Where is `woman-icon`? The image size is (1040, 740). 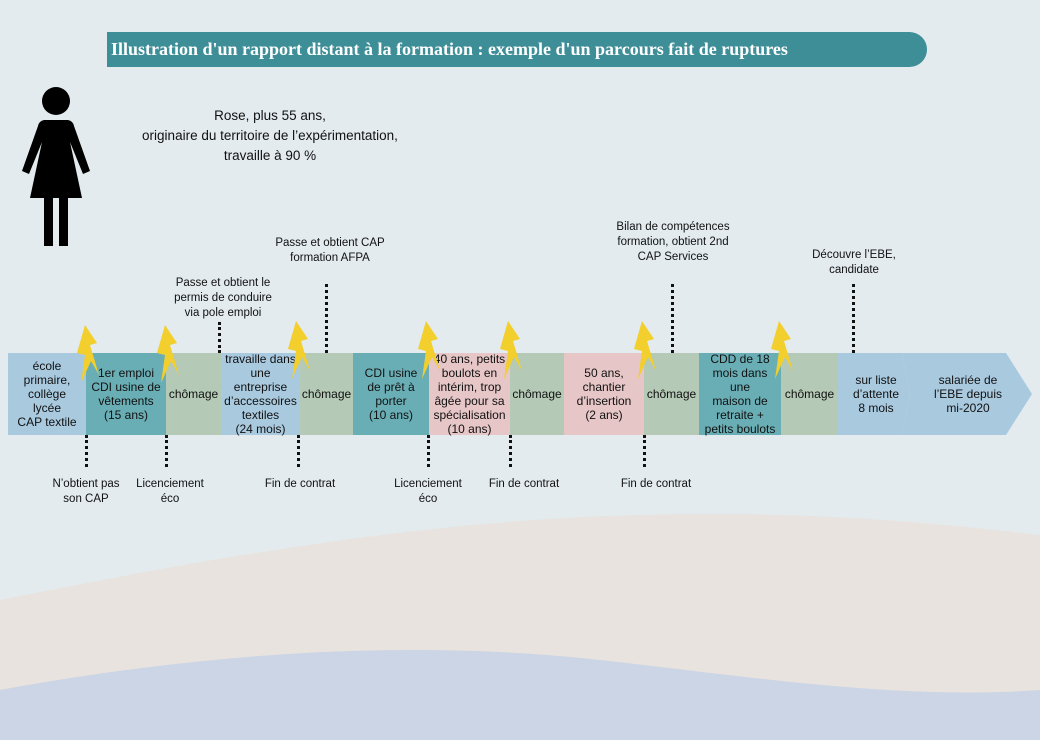
woman-icon is located at coordinates (56, 166).